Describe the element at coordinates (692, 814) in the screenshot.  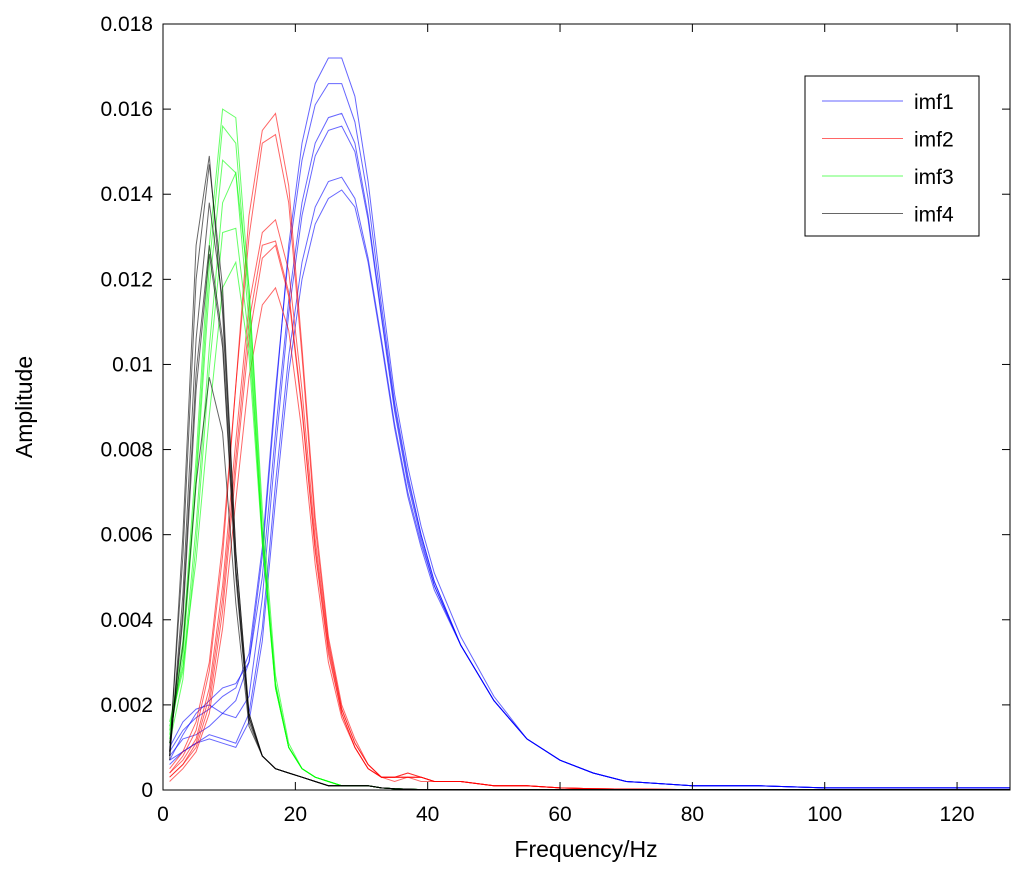
I see `x-tick-label: 80` at that location.